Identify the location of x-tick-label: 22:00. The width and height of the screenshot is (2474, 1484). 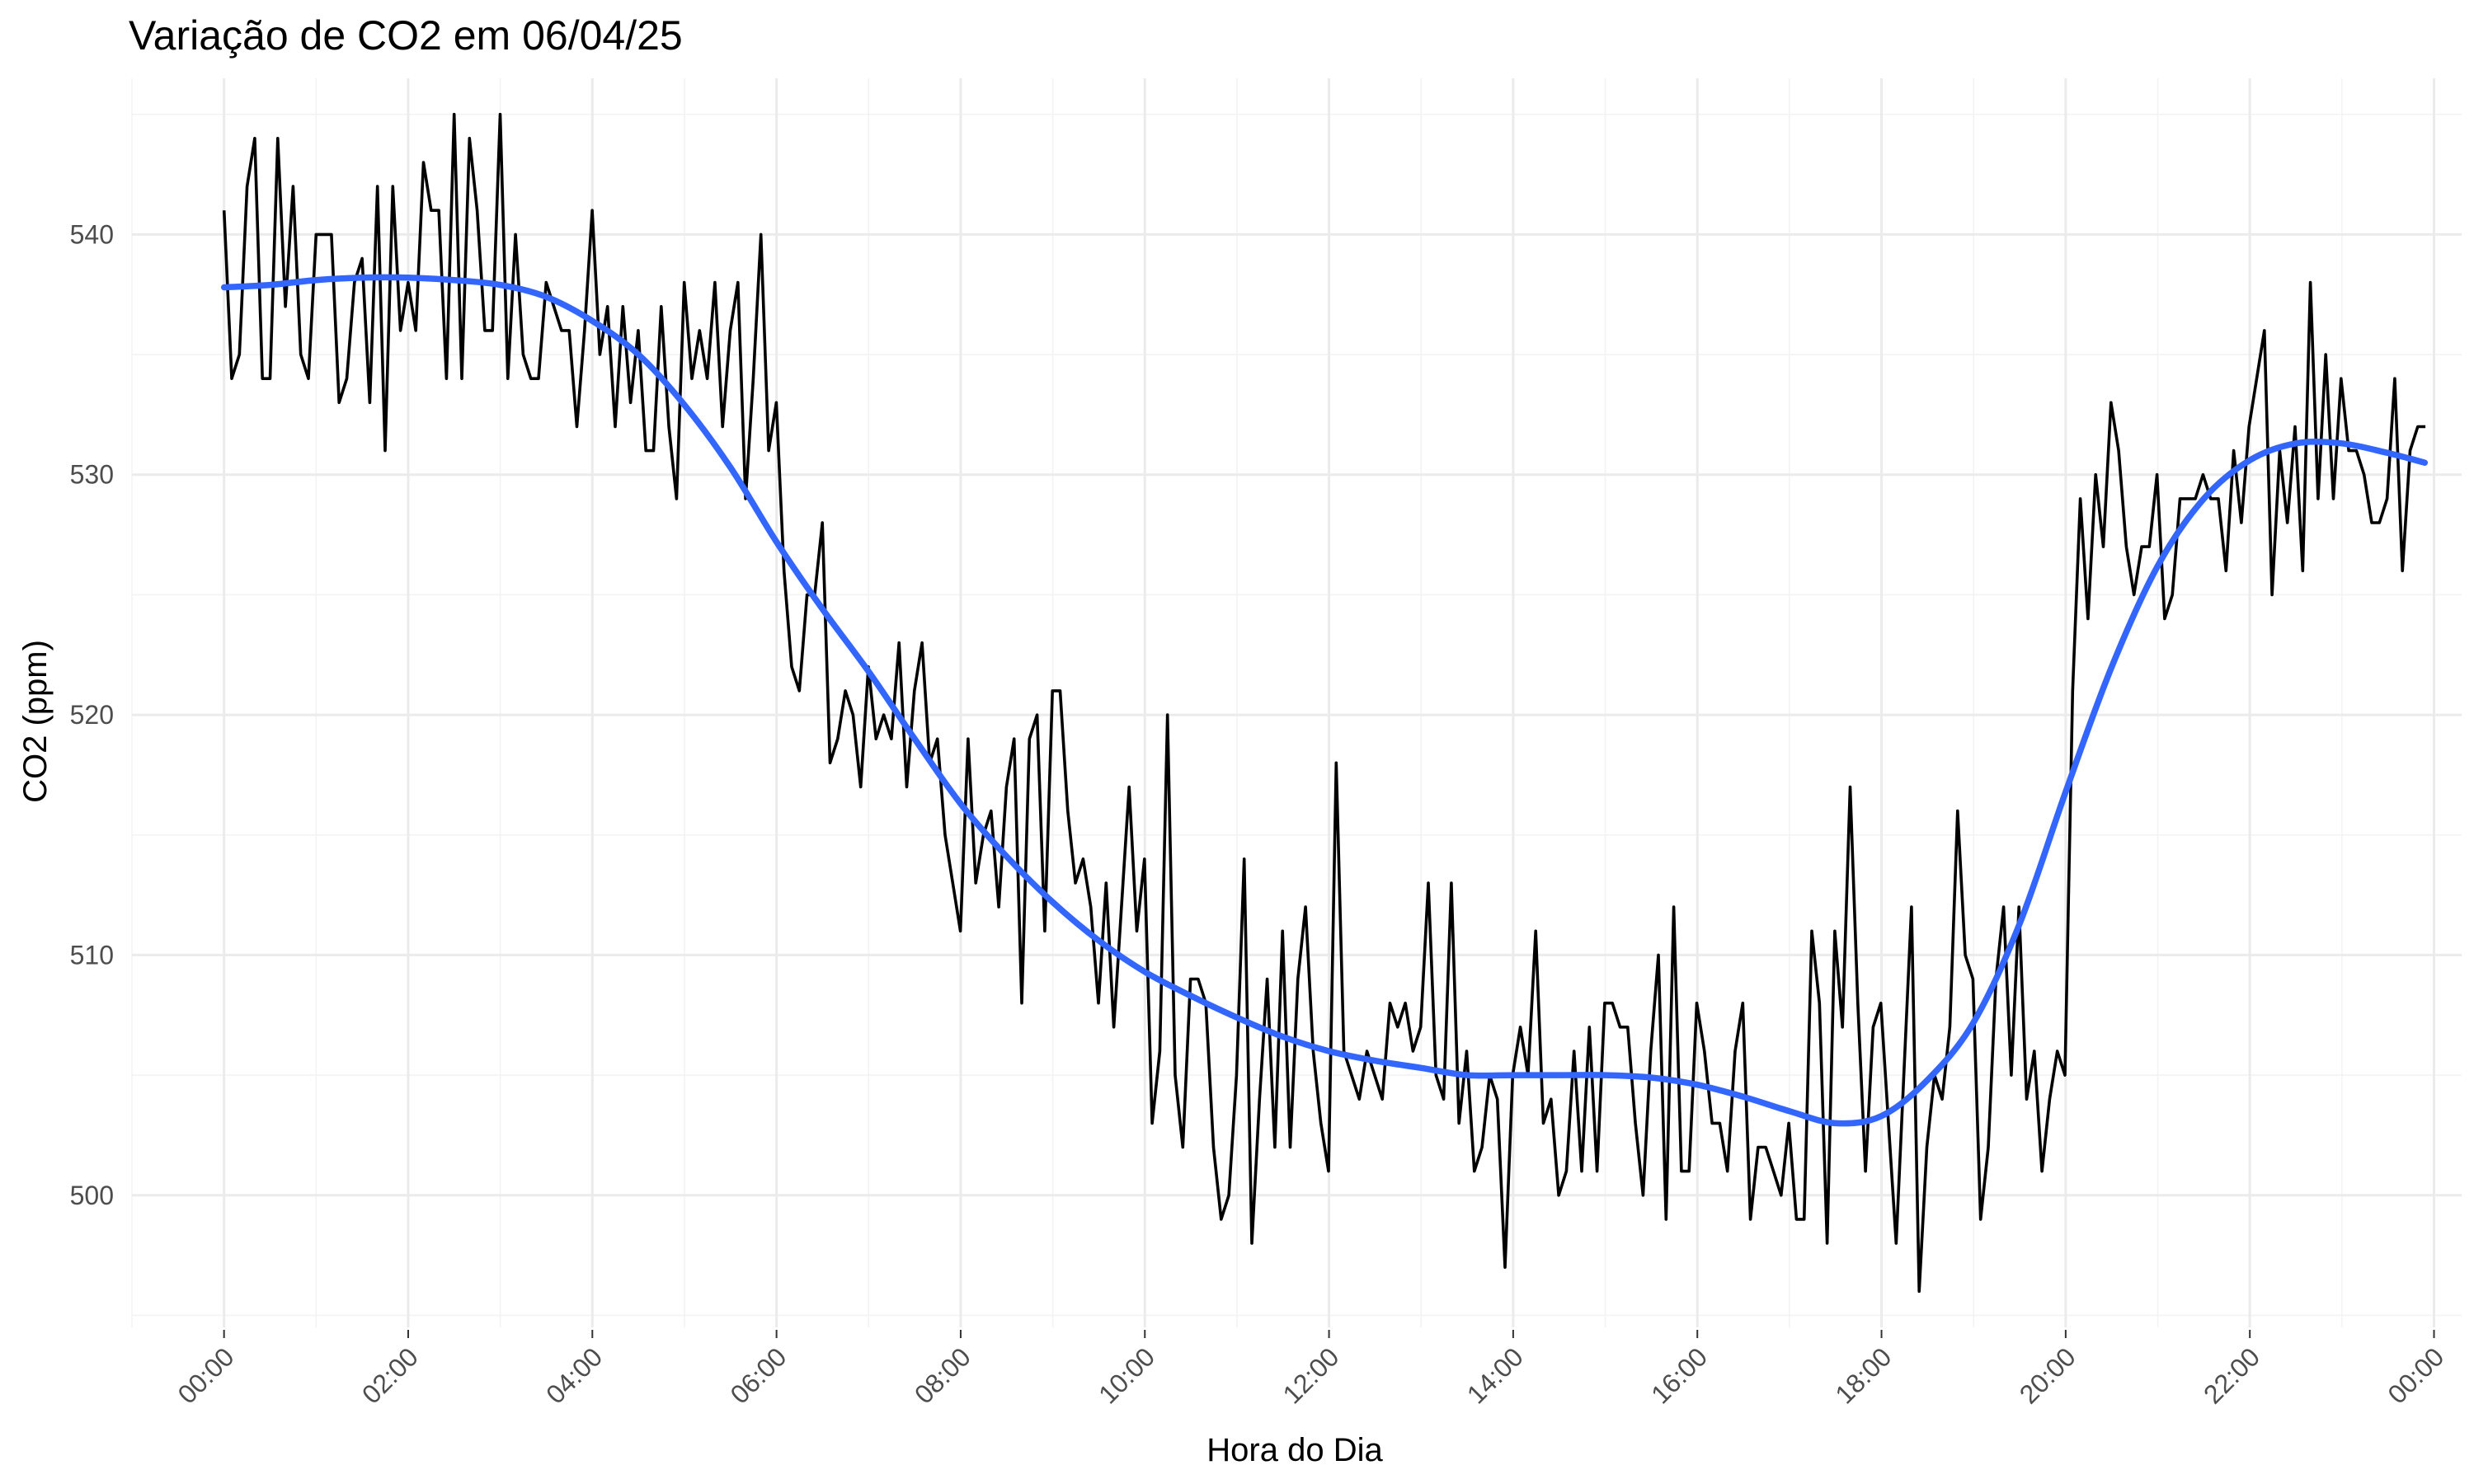
(2231, 1375).